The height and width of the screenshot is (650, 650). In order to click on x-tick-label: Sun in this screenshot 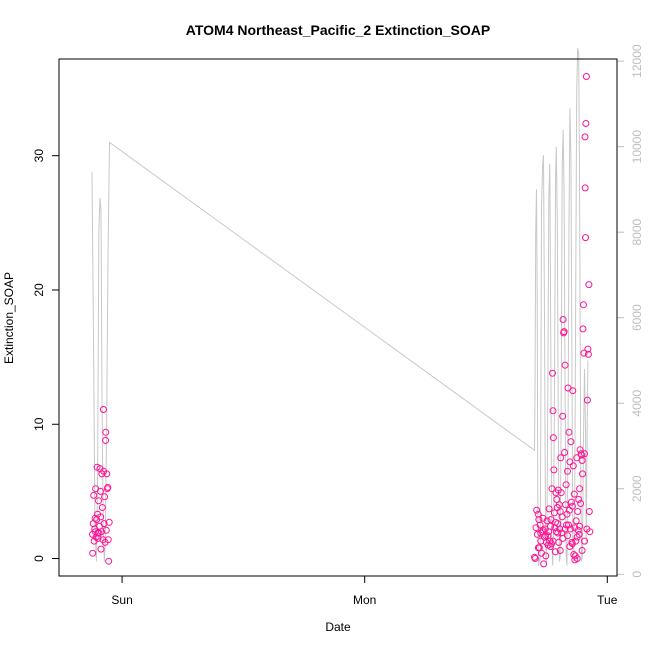, I will do `click(121, 600)`.